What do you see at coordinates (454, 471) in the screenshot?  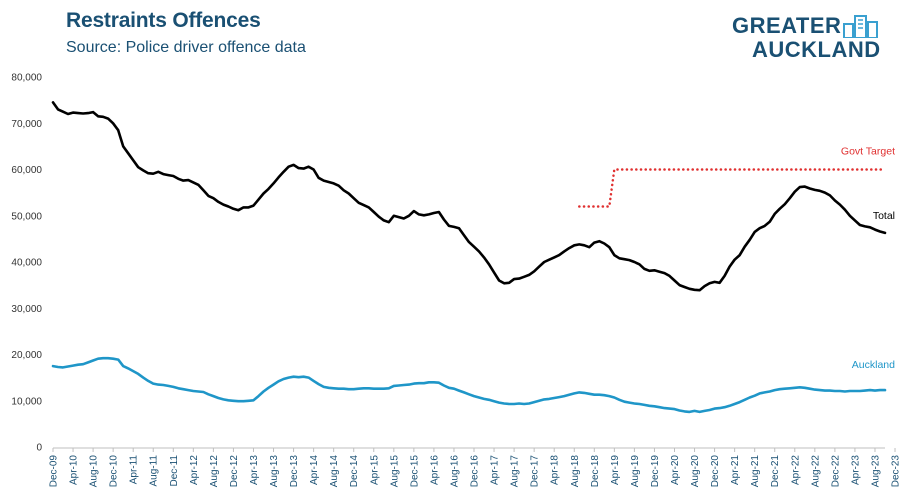 I see `x-tick-label: Aug-16` at bounding box center [454, 471].